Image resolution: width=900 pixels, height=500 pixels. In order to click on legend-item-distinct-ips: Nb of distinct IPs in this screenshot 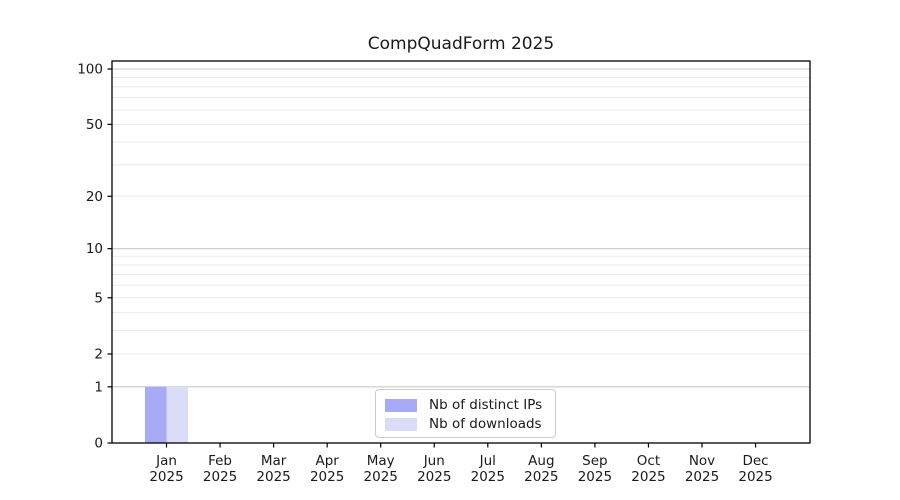, I will do `click(466, 405)`.